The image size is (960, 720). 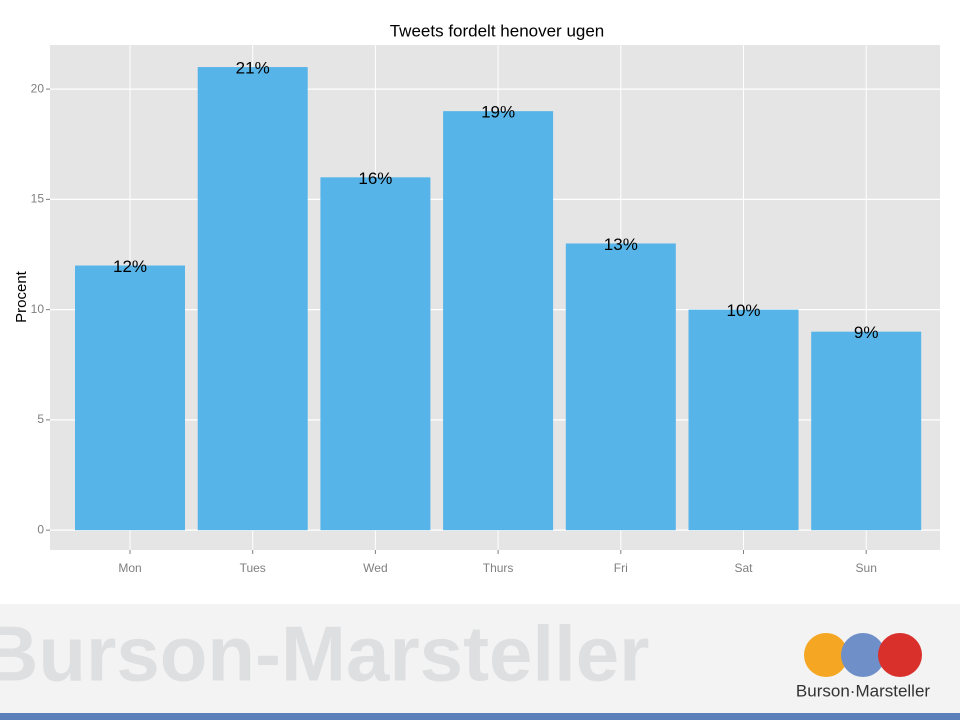 I want to click on y-tick-label: 0, so click(x=40, y=529).